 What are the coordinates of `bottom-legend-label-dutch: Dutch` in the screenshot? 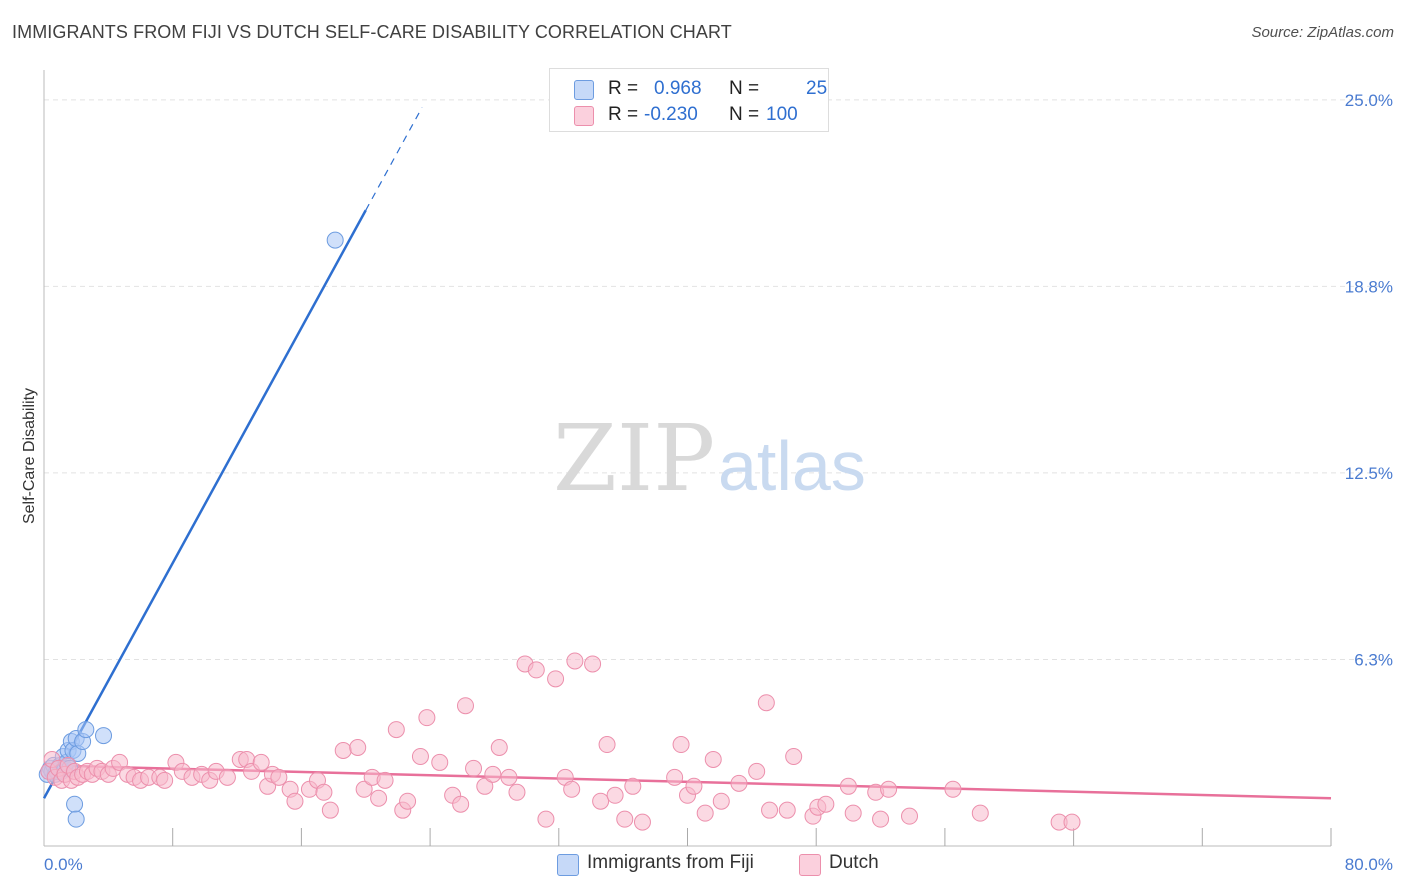 It's located at (854, 862).